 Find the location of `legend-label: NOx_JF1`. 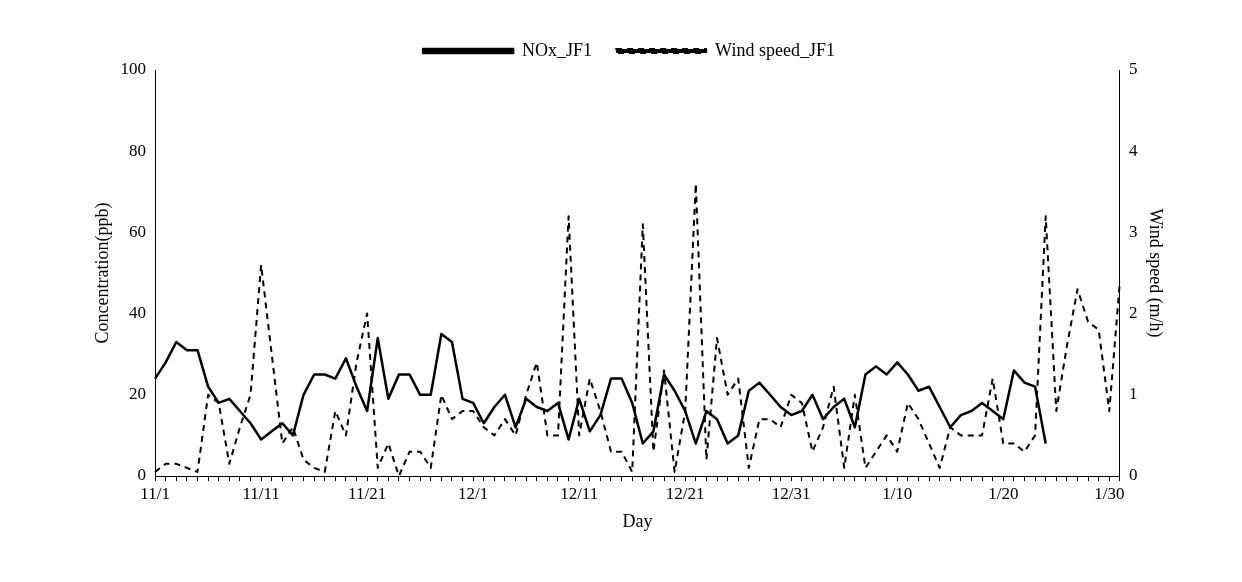

legend-label: NOx_JF1 is located at coordinates (557, 49).